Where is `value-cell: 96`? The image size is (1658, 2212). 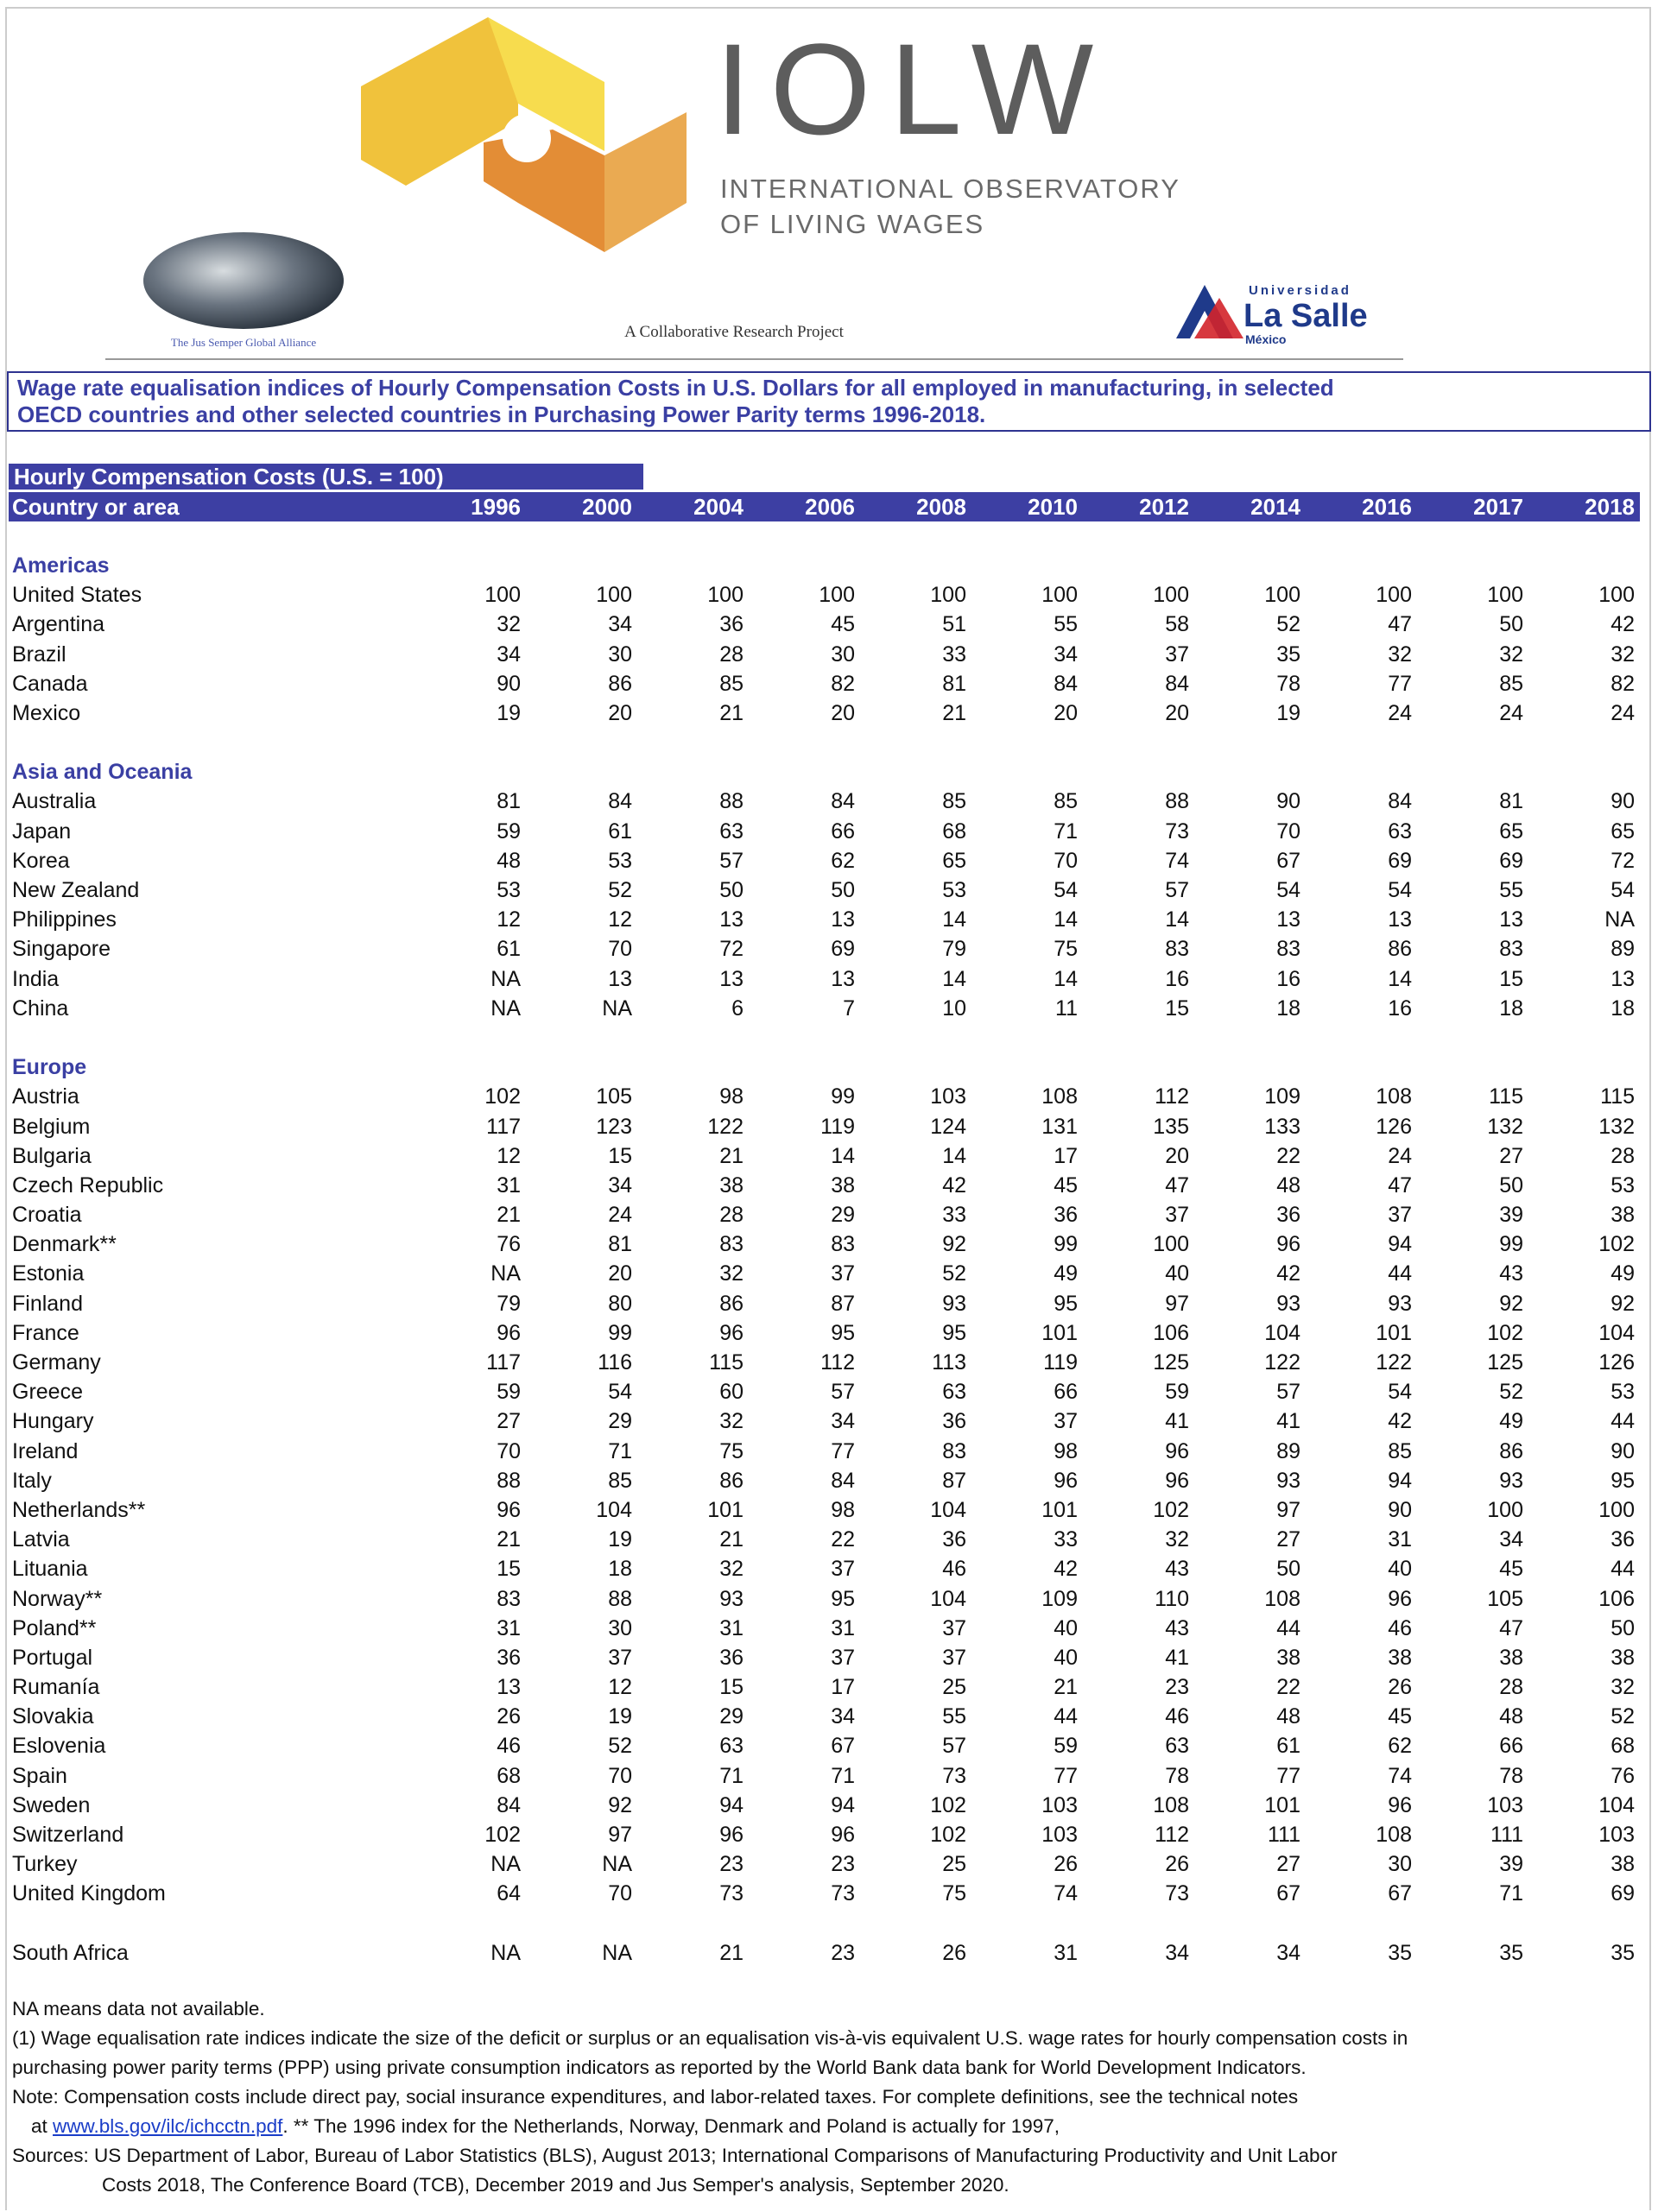
value-cell: 96 is located at coordinates (1400, 1598).